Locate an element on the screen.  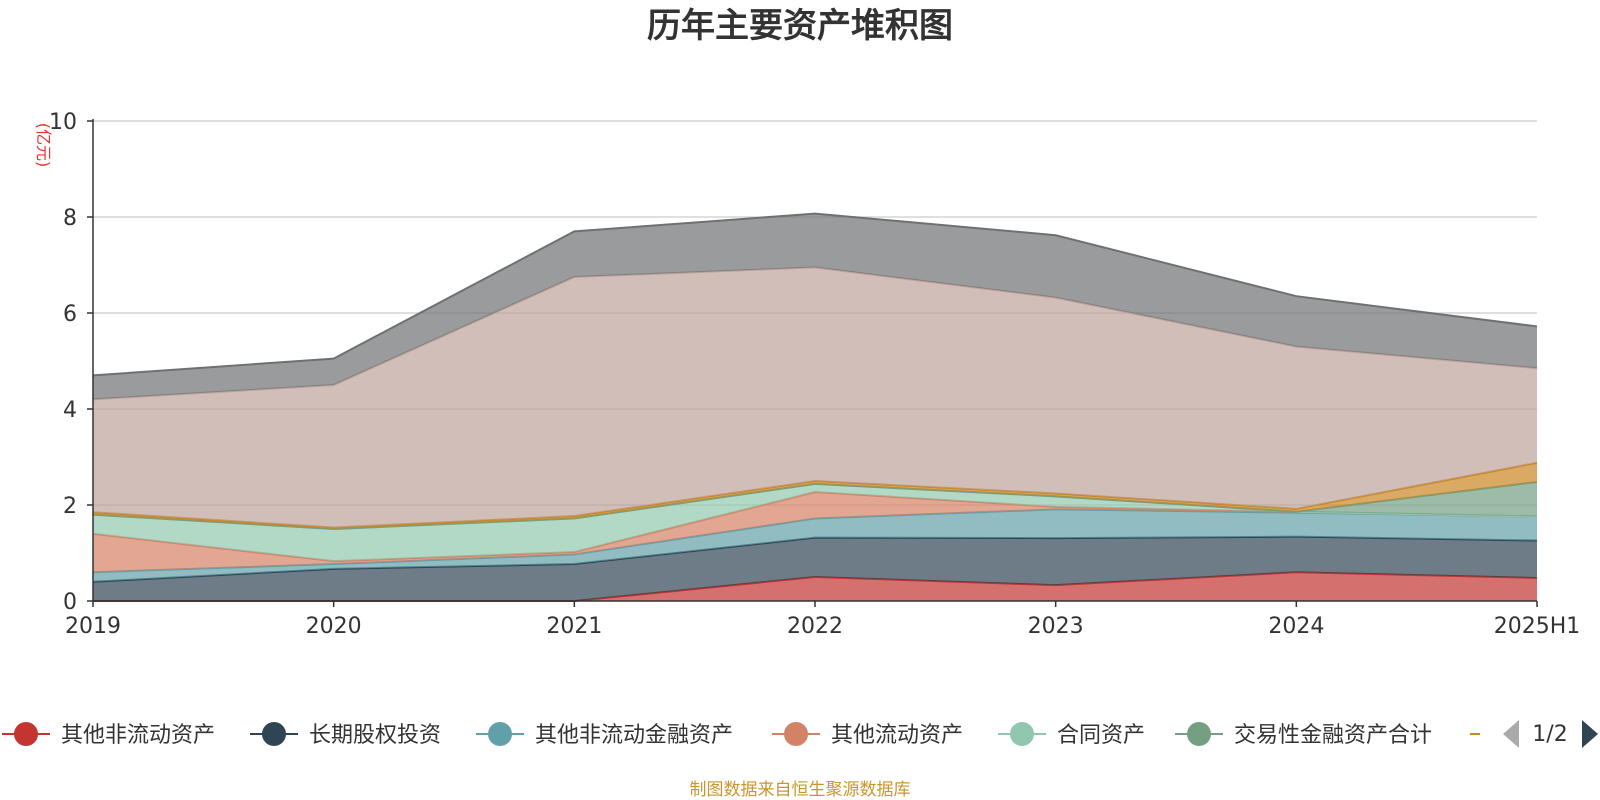
y-axis-unit: (亿元) is located at coordinates (43, 145).